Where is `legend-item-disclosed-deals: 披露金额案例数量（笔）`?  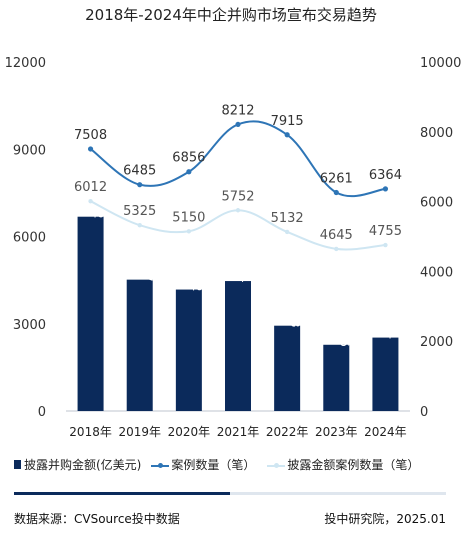
legend-item-disclosed-deals: 披露金额案例数量（笔） is located at coordinates (343, 464).